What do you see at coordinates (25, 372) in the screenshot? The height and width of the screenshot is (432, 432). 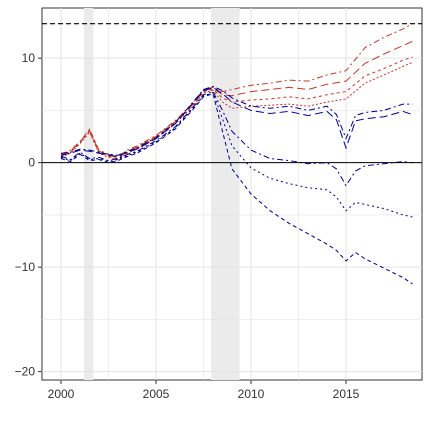 I see `y-tick-label-0: −20` at bounding box center [25, 372].